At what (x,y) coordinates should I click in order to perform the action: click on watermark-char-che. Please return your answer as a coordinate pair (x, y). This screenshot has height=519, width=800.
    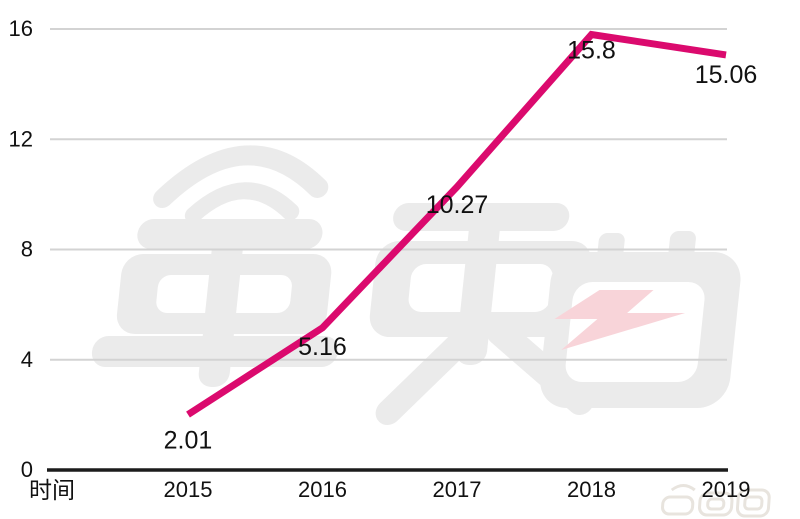
    Looking at the image, I should click on (215, 303).